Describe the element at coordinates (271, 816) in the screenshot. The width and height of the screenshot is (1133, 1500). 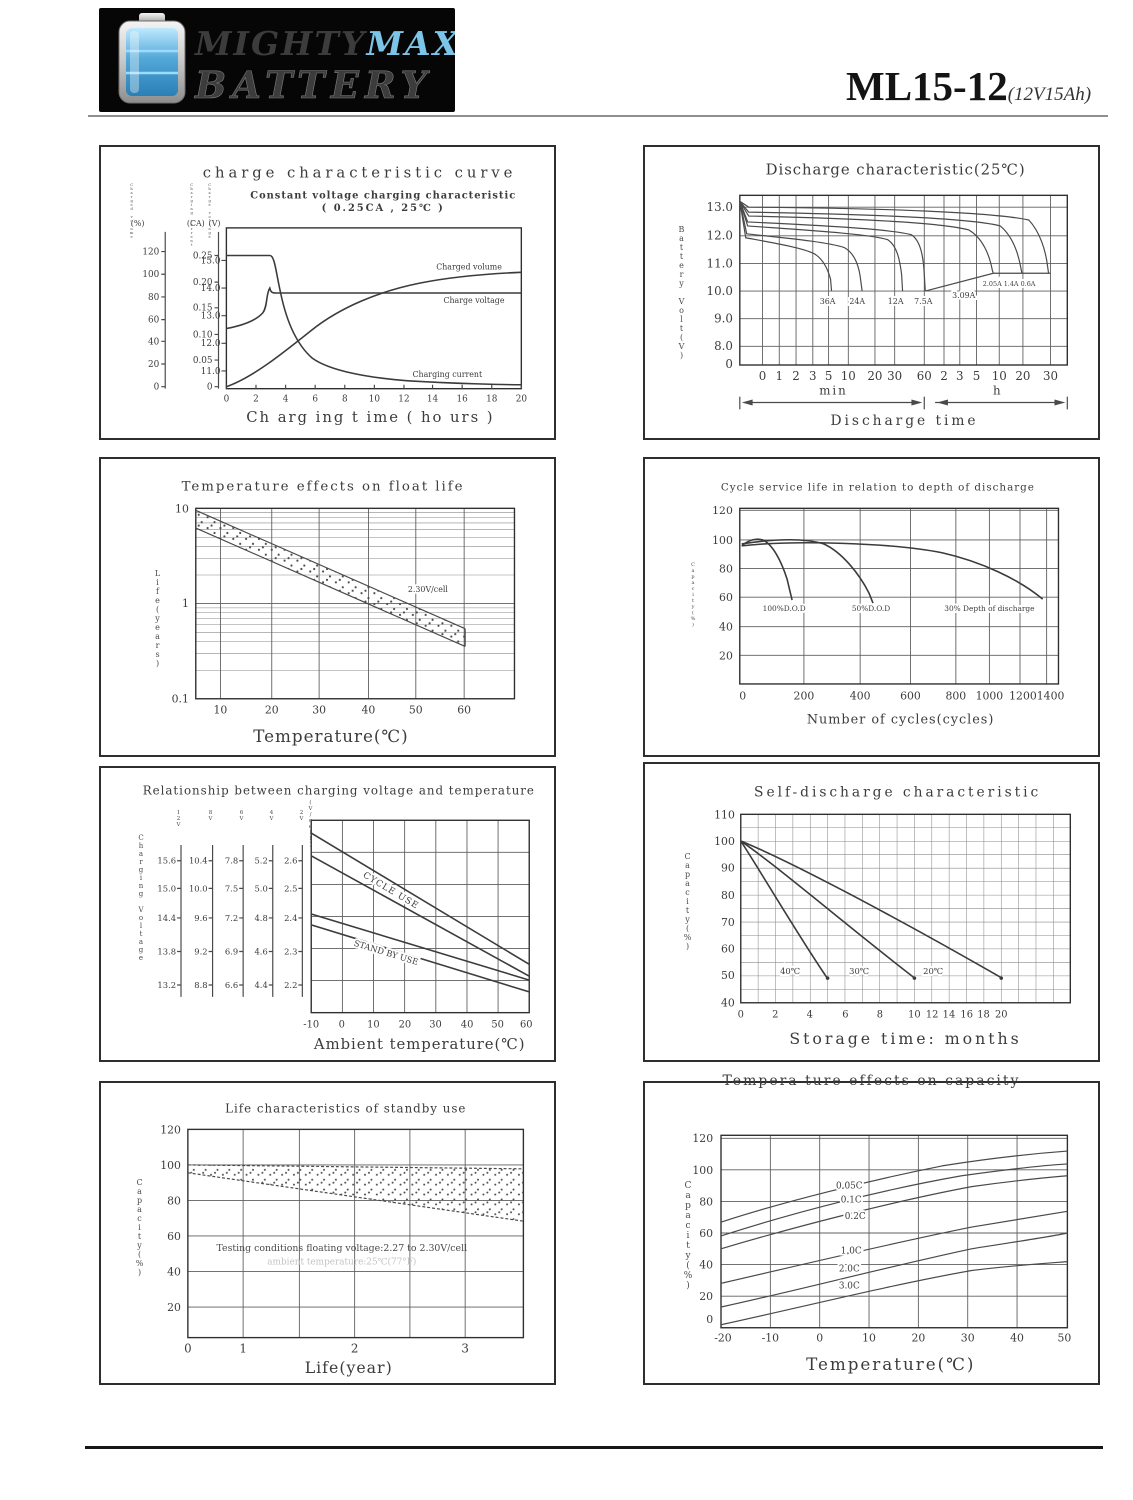
I see `scale-head-4v: 4V` at that location.